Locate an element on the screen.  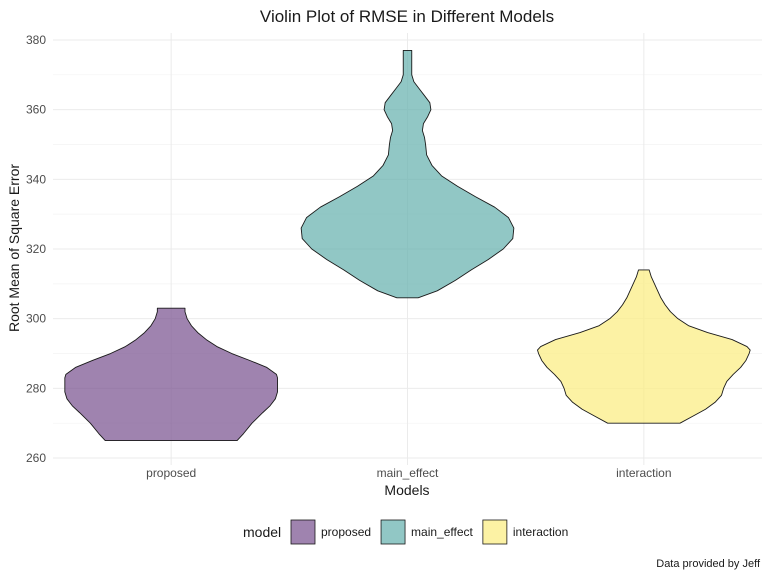
y-axis-ticks: 260 280 300 320 340 360 380 is located at coordinates (36, 249).